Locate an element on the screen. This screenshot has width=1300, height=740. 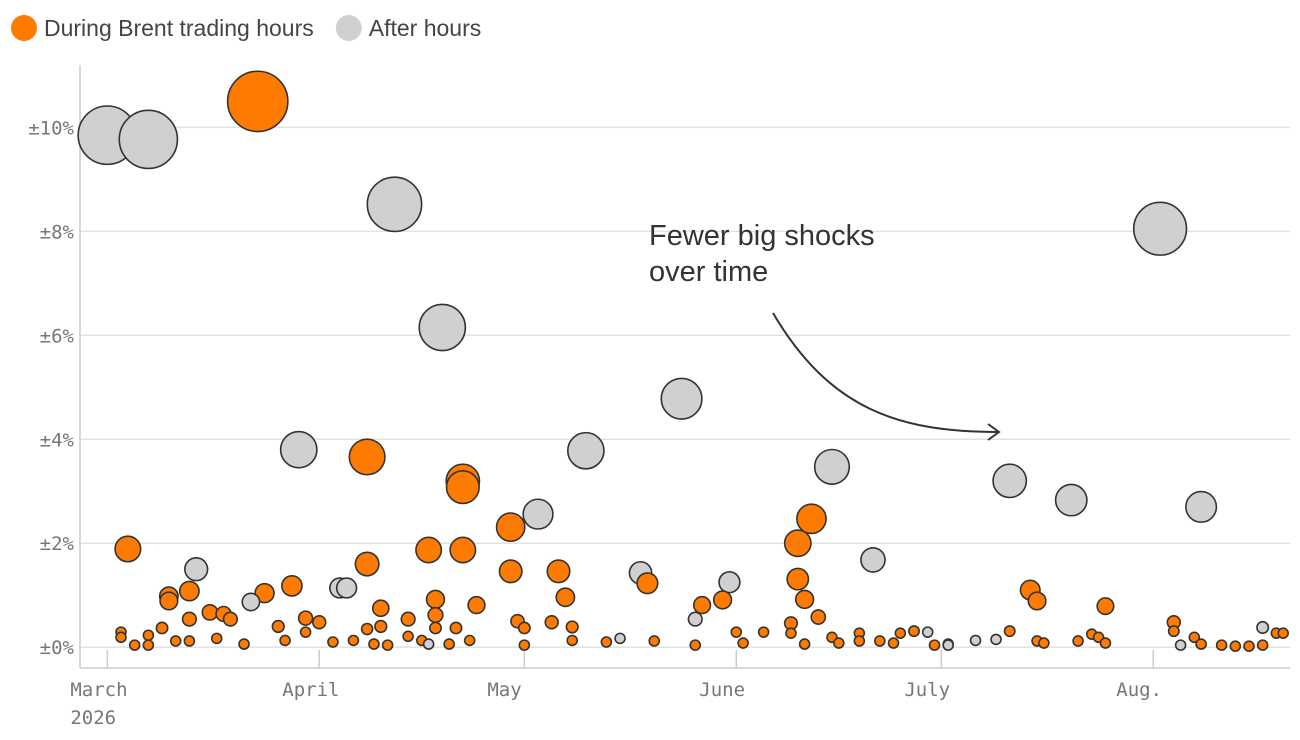
x-tick-label: May is located at coordinates (504, 690).